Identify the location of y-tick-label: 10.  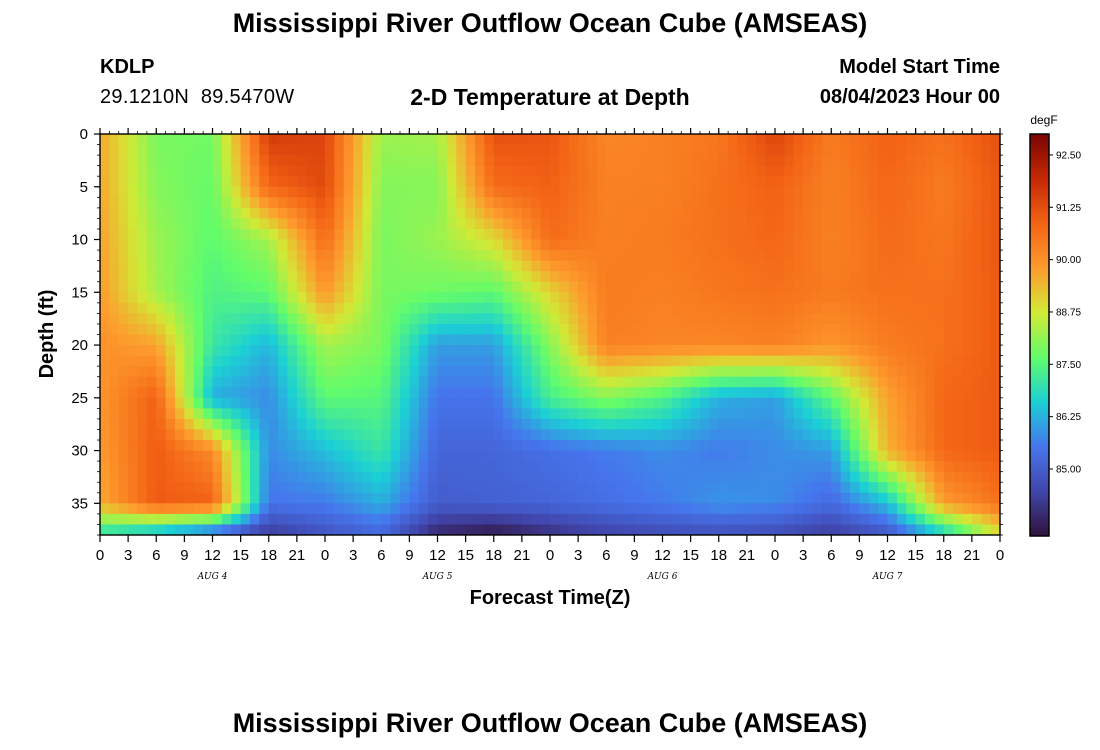
(79, 240).